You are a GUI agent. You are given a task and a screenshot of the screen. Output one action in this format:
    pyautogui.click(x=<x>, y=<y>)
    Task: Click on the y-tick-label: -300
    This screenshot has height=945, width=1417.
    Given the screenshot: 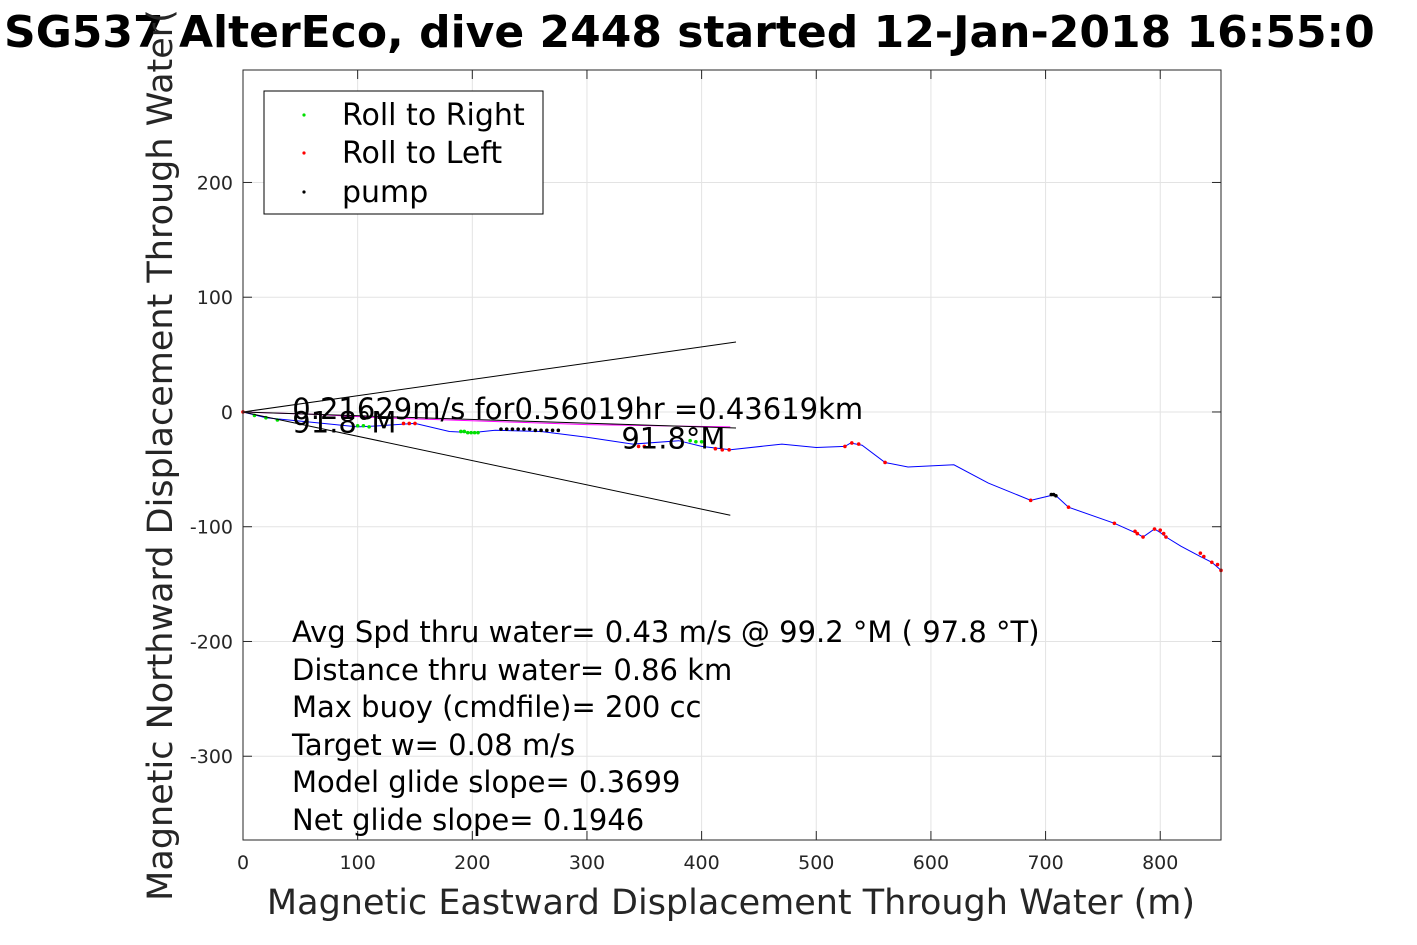 What is the action you would take?
    pyautogui.click(x=211, y=757)
    